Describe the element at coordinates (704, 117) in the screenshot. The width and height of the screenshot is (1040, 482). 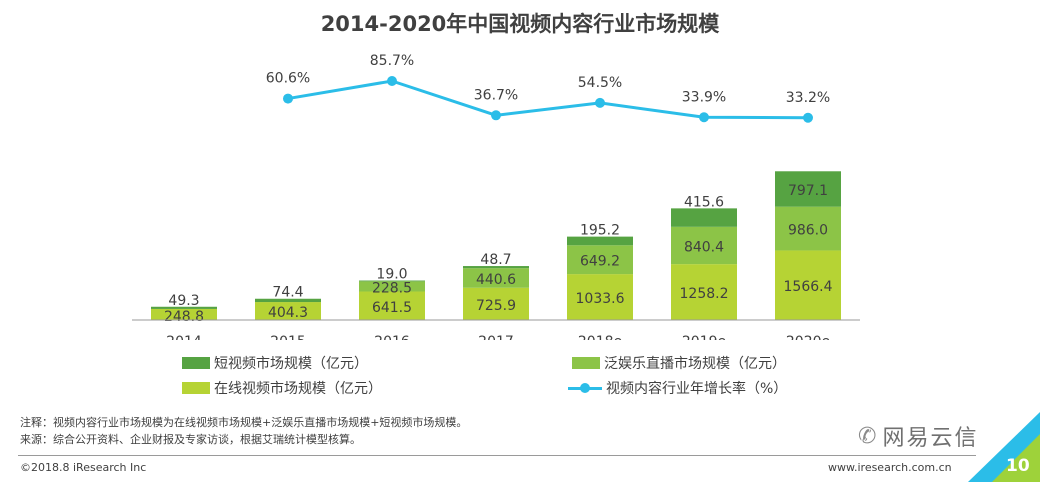
I see `growth-point-2019e` at that location.